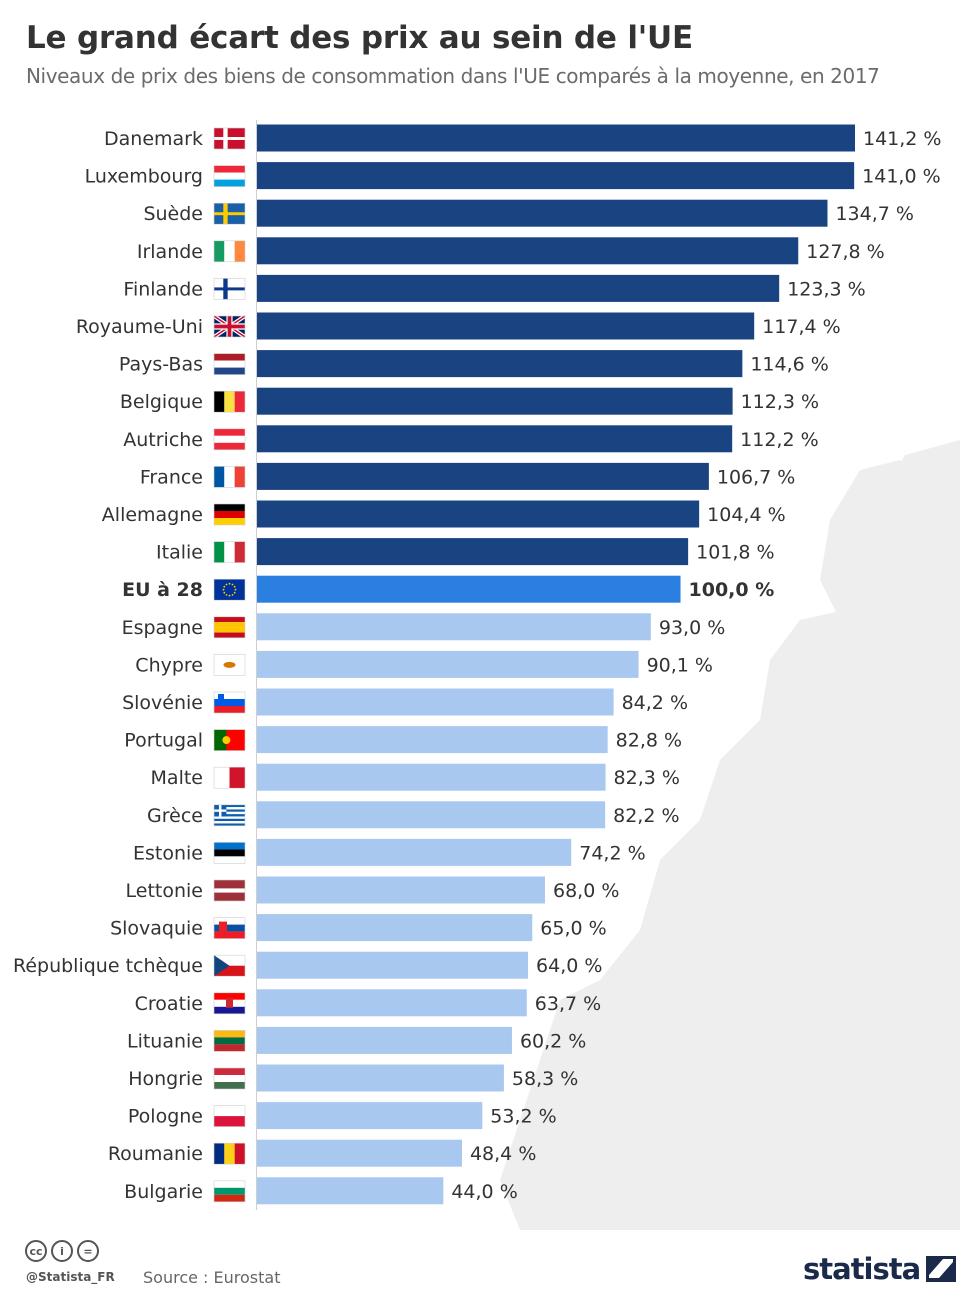  What do you see at coordinates (789, 365) in the screenshot?
I see `value-label-pays-bas: 114,6 %` at bounding box center [789, 365].